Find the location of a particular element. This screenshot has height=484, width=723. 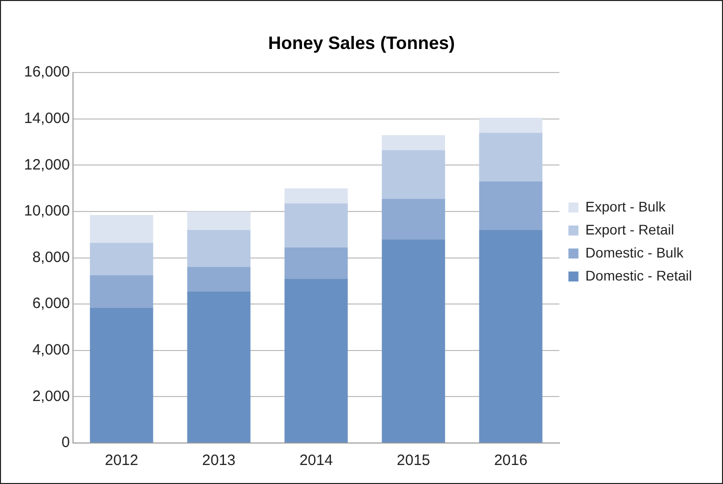

x-tick-label: 2012 is located at coordinates (121, 461).